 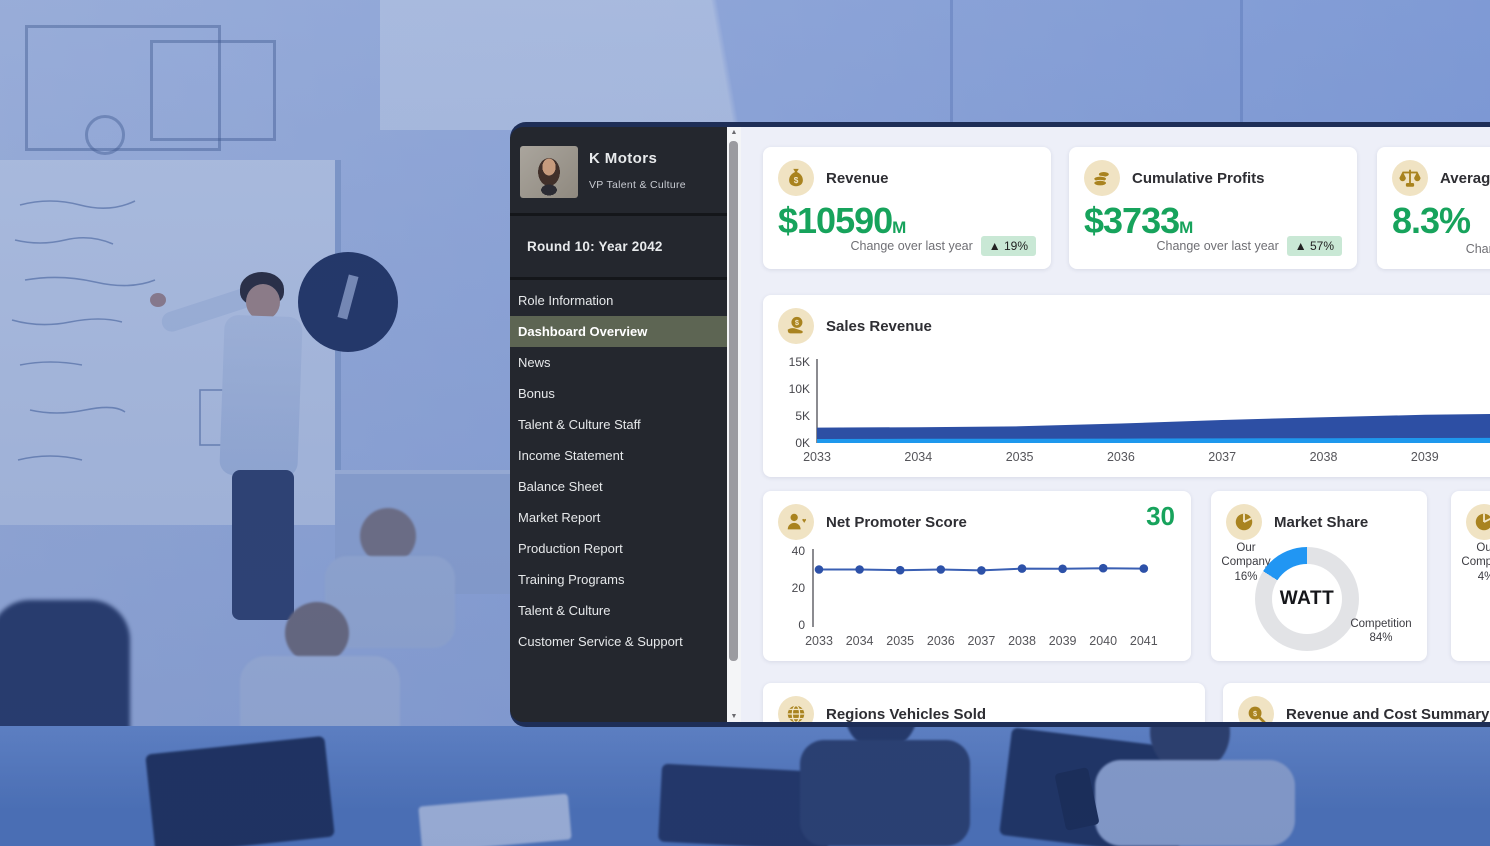 What do you see at coordinates (984, 702) in the screenshot?
I see `regions-vehicles-sold-card: Regions Vehicles Sold` at bounding box center [984, 702].